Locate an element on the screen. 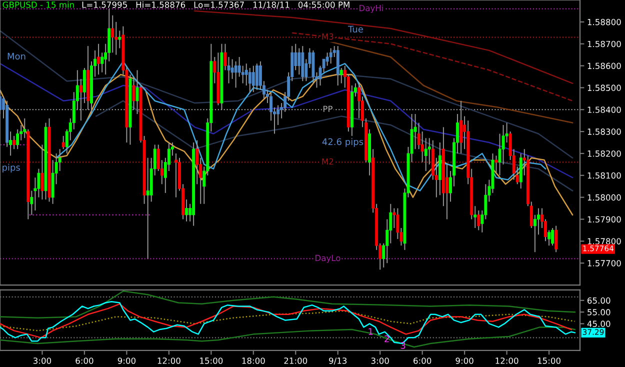 This screenshot has width=625, height=367. annotation: pips is located at coordinates (11, 168).